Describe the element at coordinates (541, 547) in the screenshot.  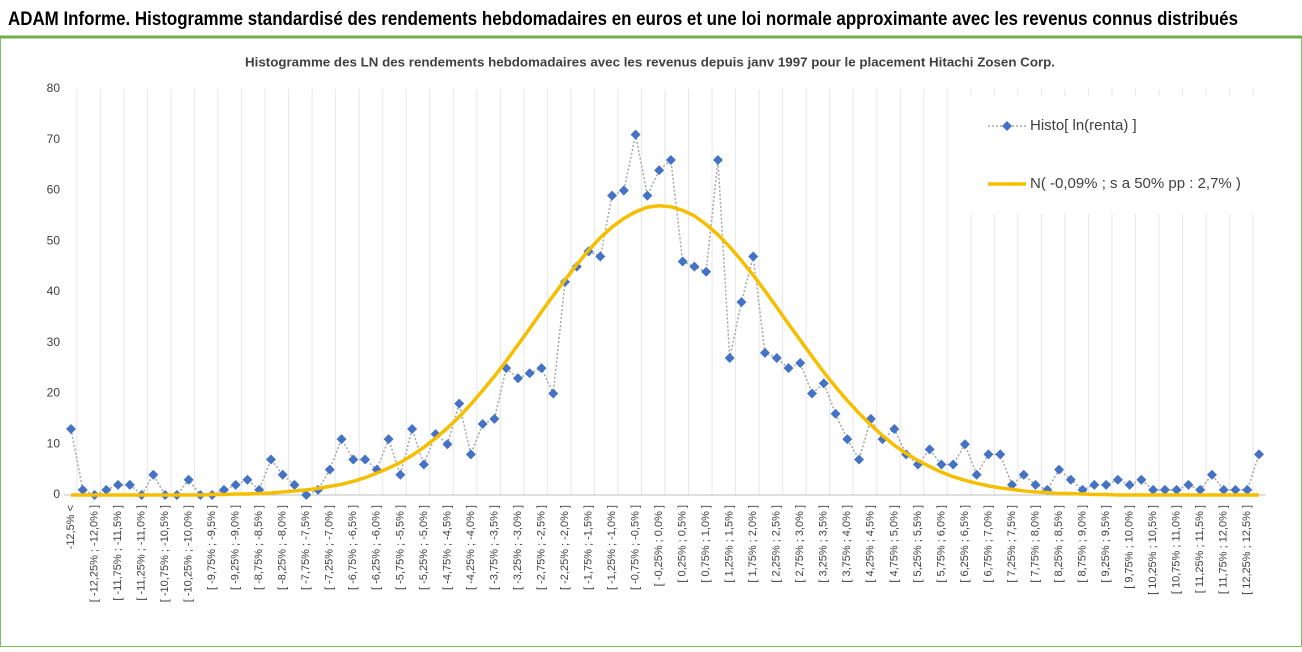
I see `x-tick-label: [ -2,75% ; -2,5% ]` at that location.